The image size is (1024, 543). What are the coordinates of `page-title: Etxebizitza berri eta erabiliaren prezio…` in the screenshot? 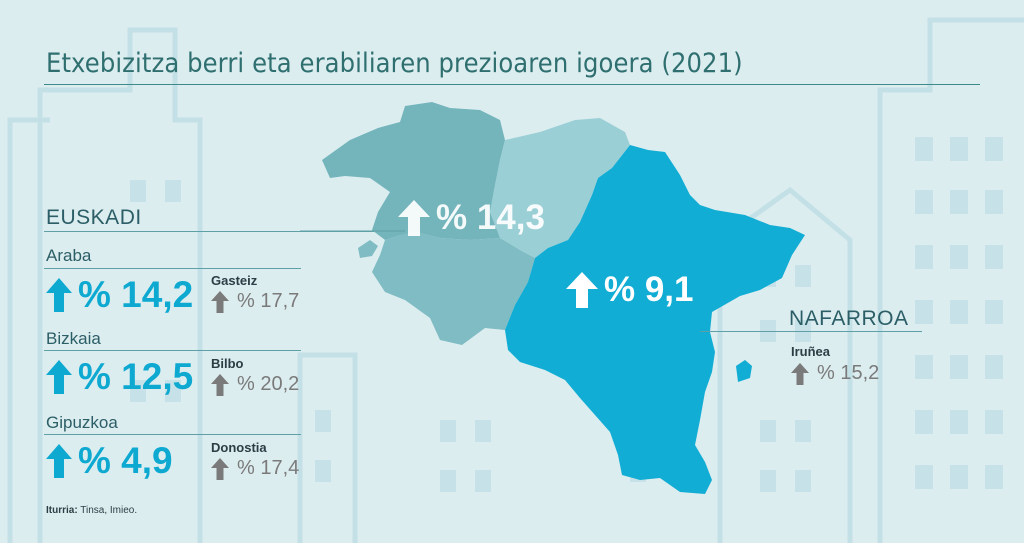 It's located at (394, 63).